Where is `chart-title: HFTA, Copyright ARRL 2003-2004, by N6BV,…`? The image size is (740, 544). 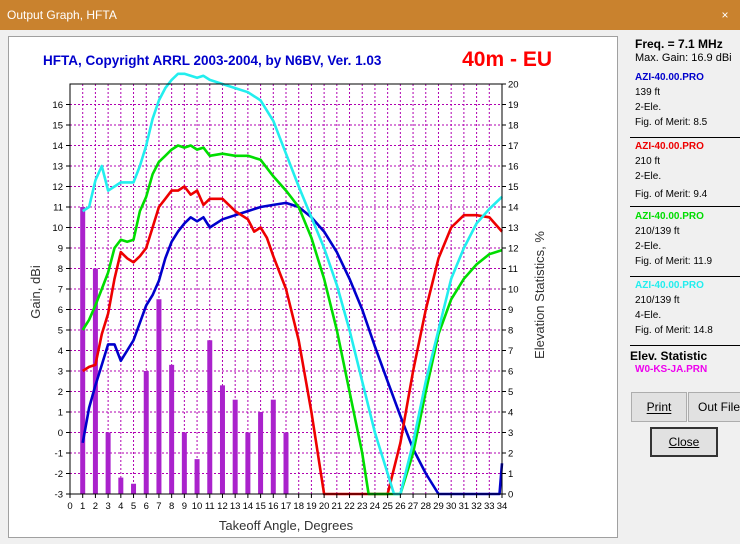 chart-title: HFTA, Copyright ARRL 2003-2004, by N6BV,… is located at coordinates (212, 60).